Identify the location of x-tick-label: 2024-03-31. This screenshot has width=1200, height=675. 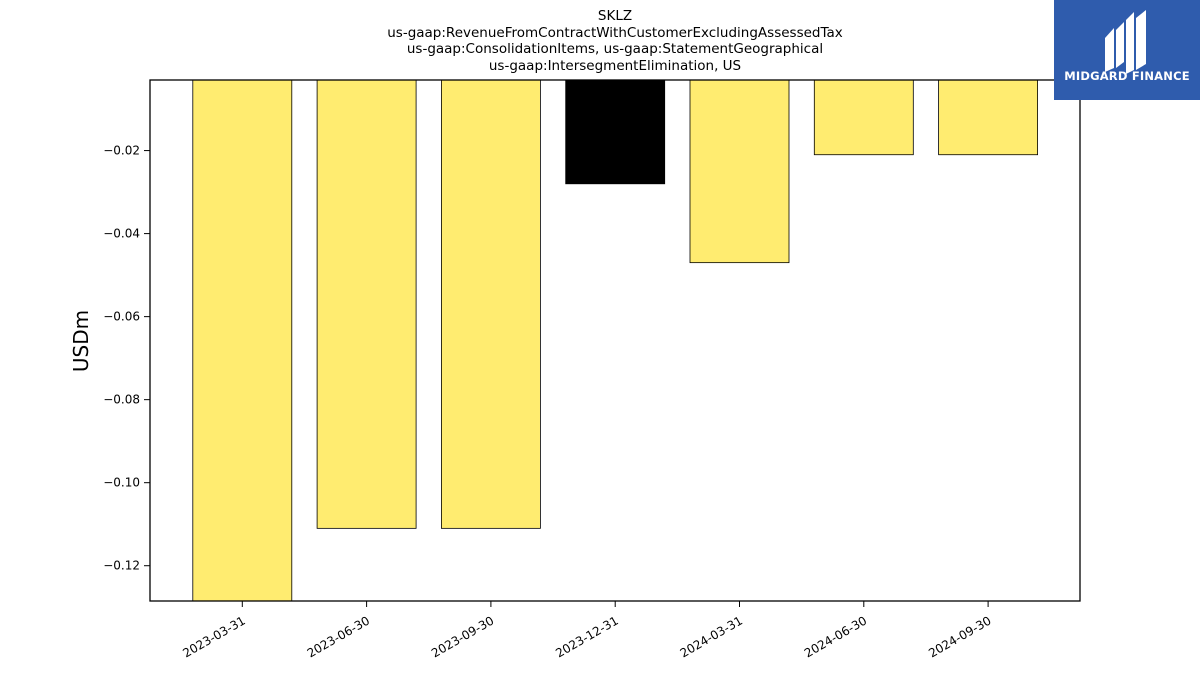
(711, 636).